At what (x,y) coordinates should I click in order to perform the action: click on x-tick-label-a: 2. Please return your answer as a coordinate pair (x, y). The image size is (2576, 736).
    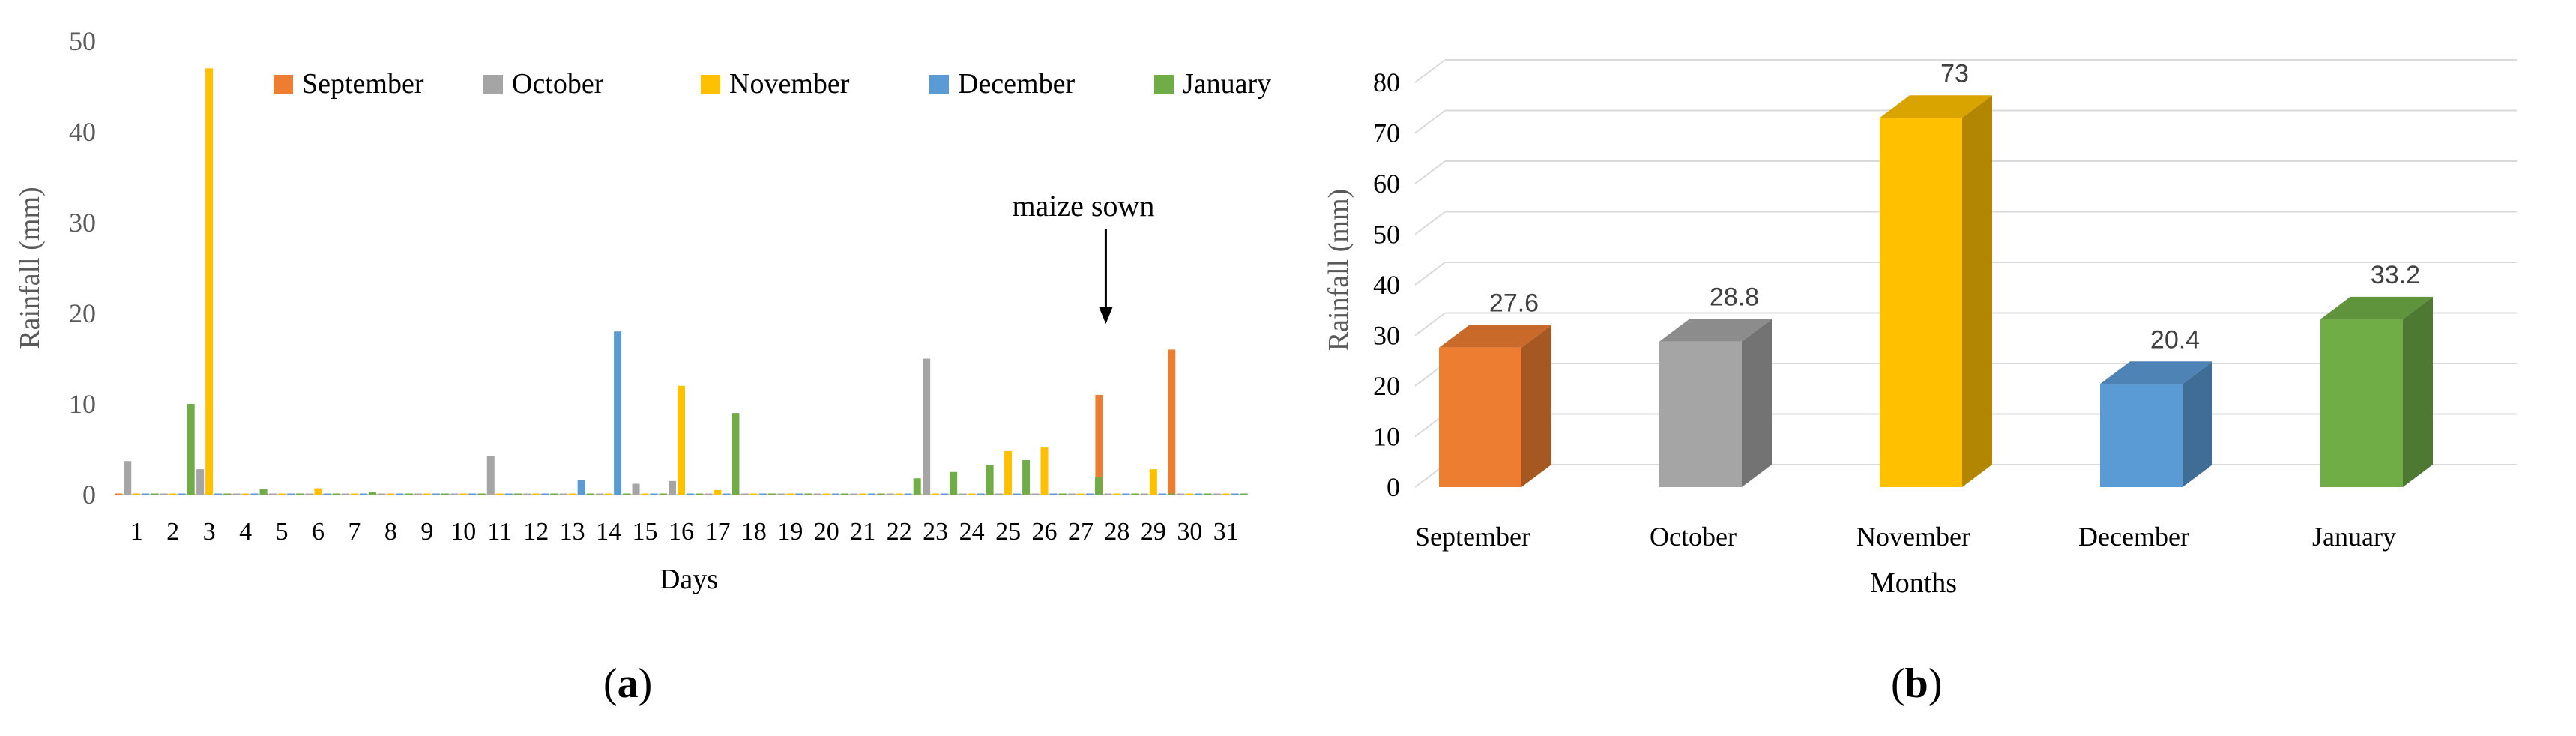
    Looking at the image, I should click on (173, 532).